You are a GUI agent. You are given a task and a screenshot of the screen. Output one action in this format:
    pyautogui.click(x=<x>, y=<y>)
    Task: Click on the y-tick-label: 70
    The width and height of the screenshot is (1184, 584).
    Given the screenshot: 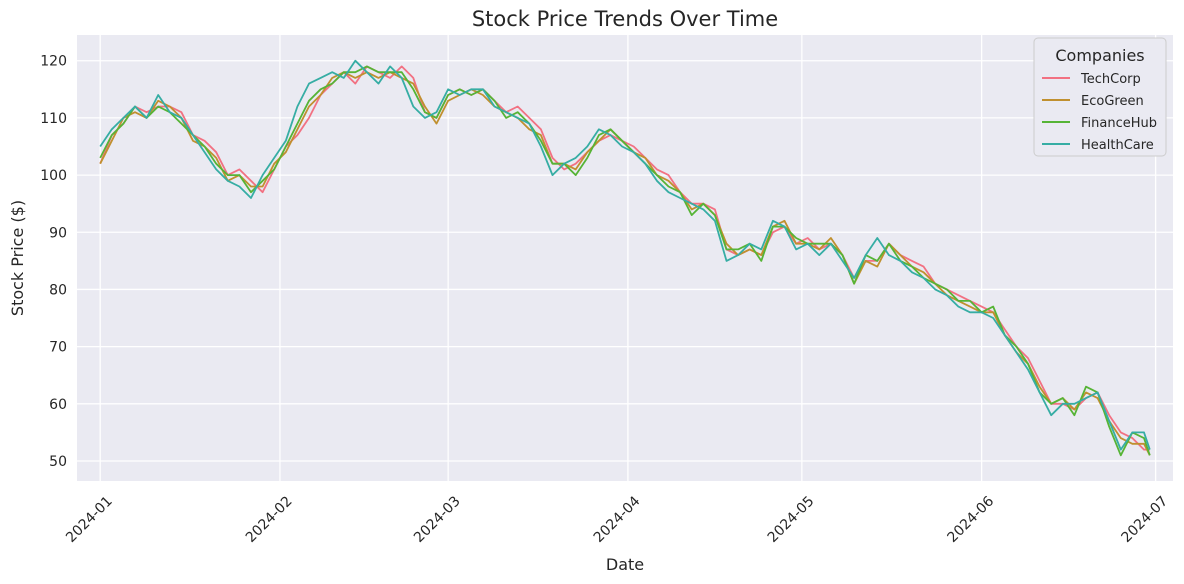 What is the action you would take?
    pyautogui.click(x=58, y=348)
    